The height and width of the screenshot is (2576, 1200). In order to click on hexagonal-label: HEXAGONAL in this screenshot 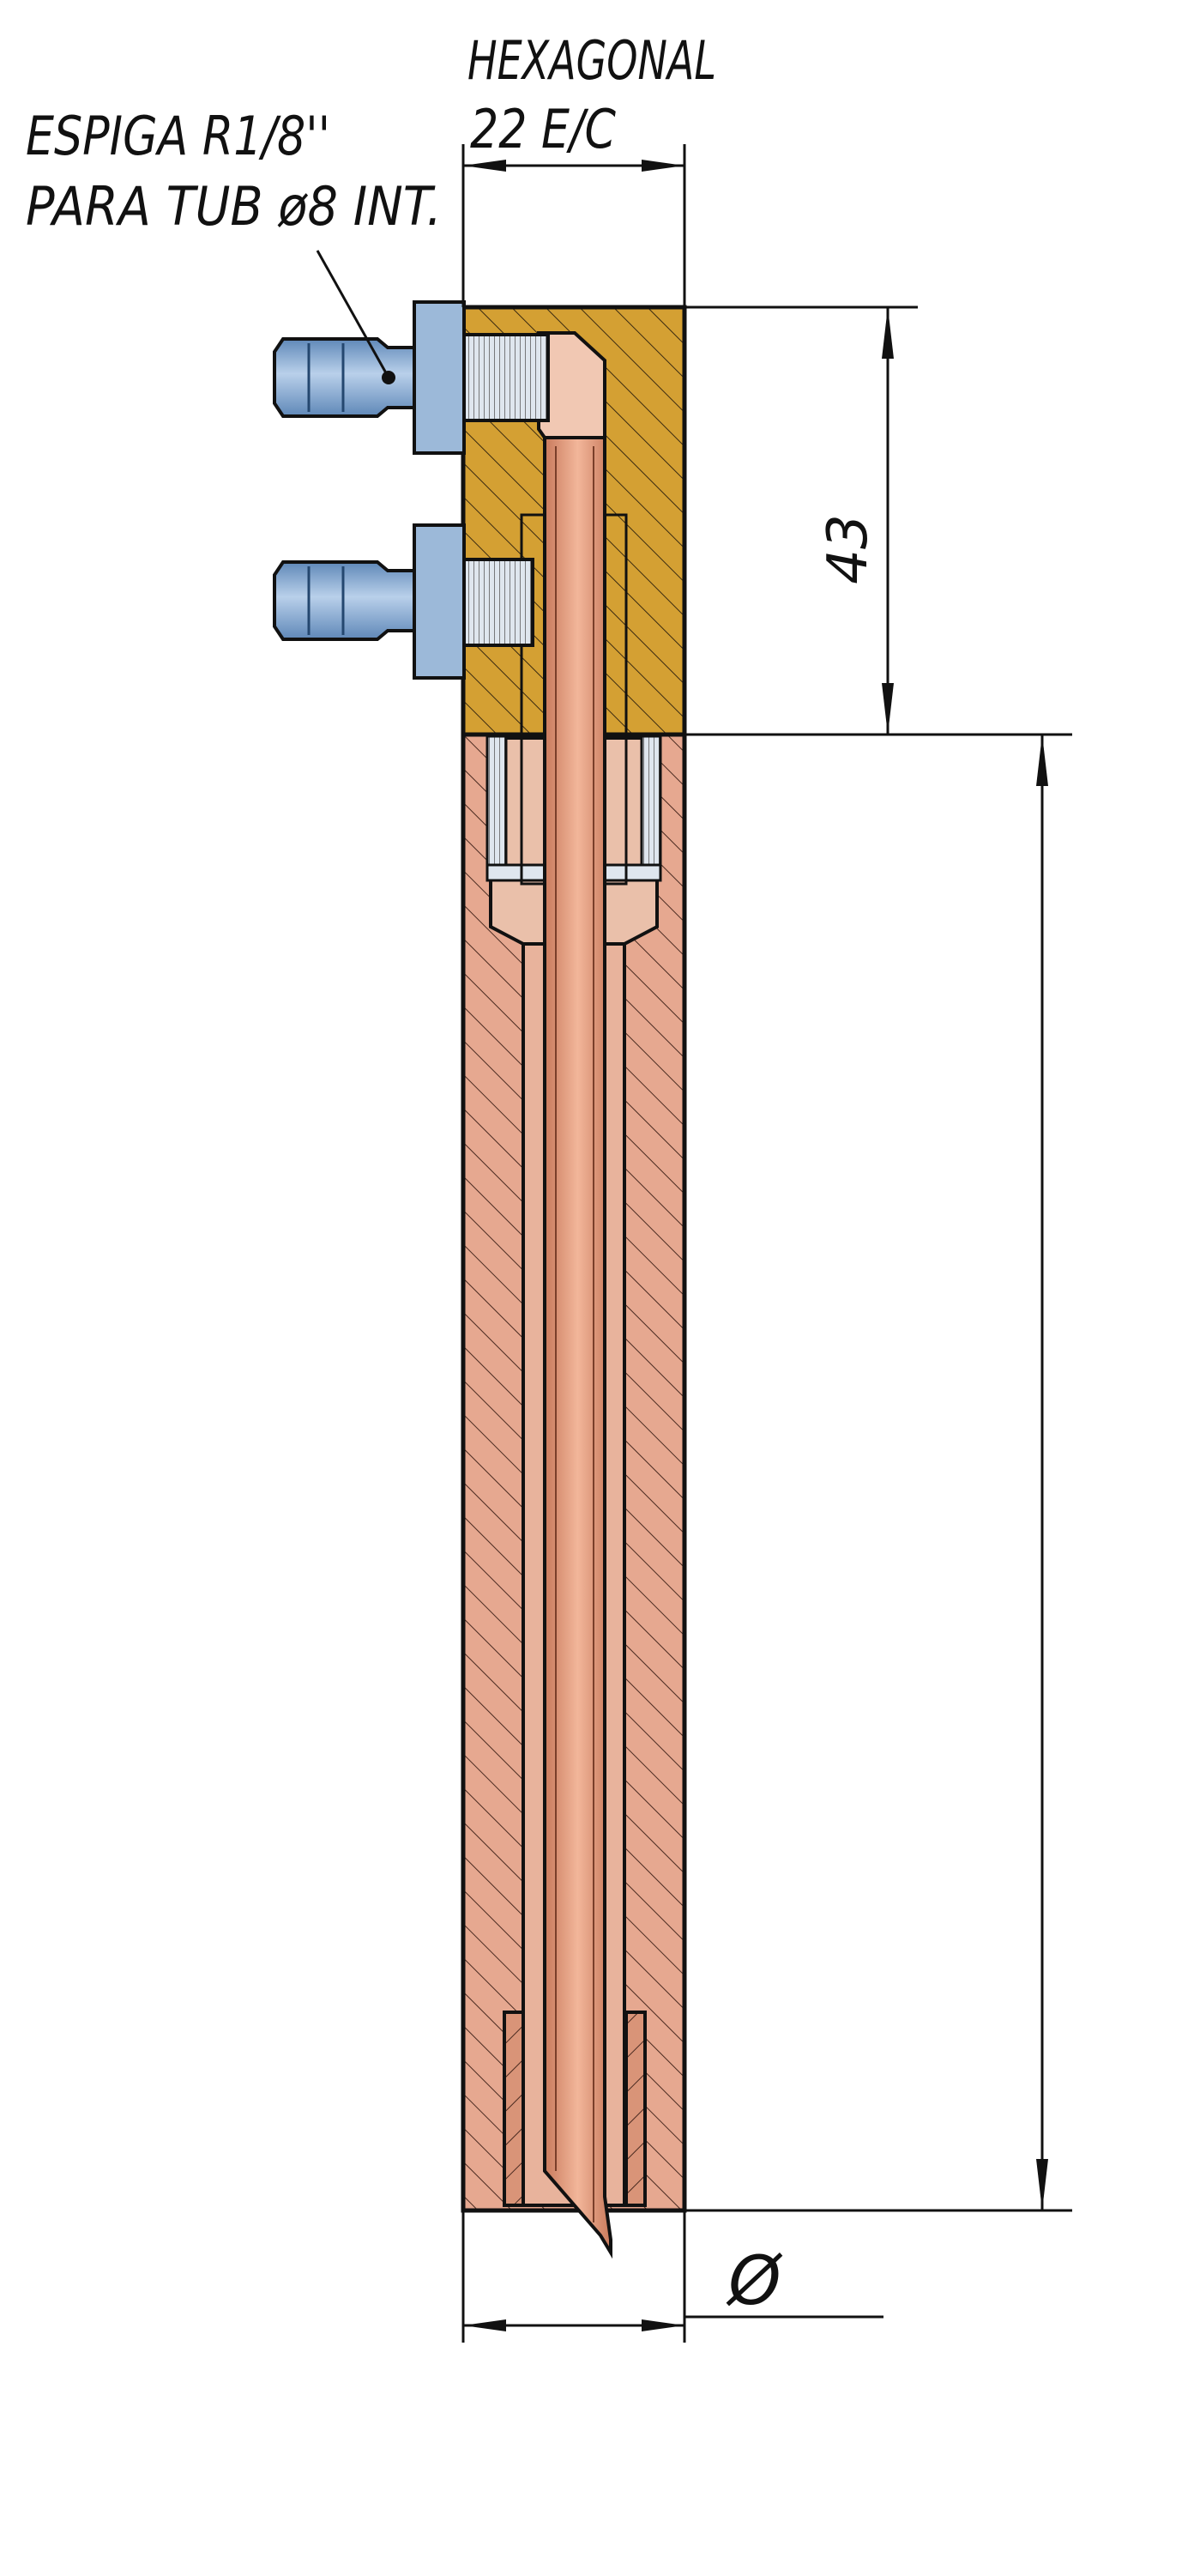, I will do `click(591, 60)`.